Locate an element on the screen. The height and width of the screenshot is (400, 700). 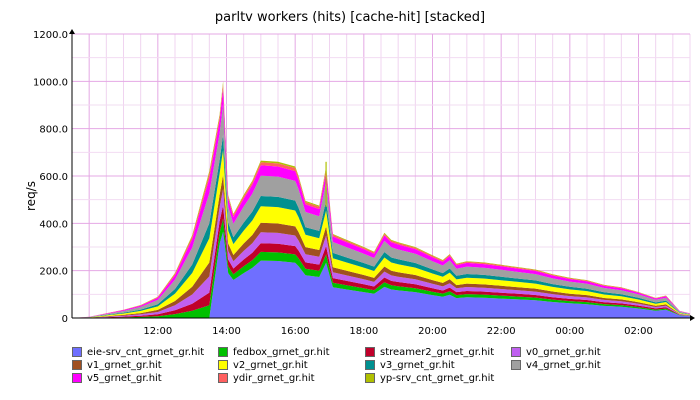
x-tick-label: 18:00 is located at coordinates (363, 331).